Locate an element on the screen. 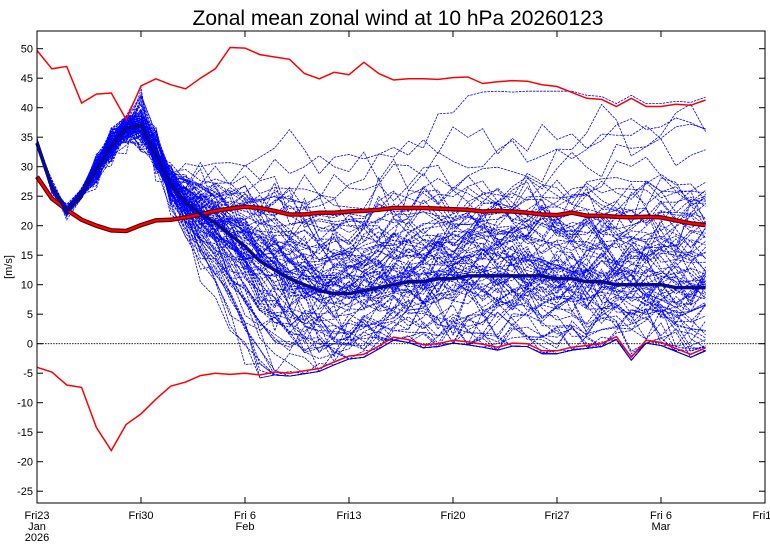 This screenshot has width=770, height=548. y-tick-label: 25 is located at coordinates (27, 197).